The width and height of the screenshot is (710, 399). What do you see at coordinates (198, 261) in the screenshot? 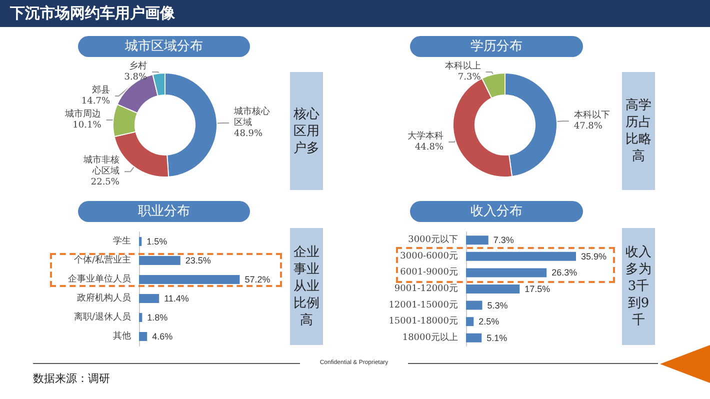
I see `data-label: 23.5%` at bounding box center [198, 261].